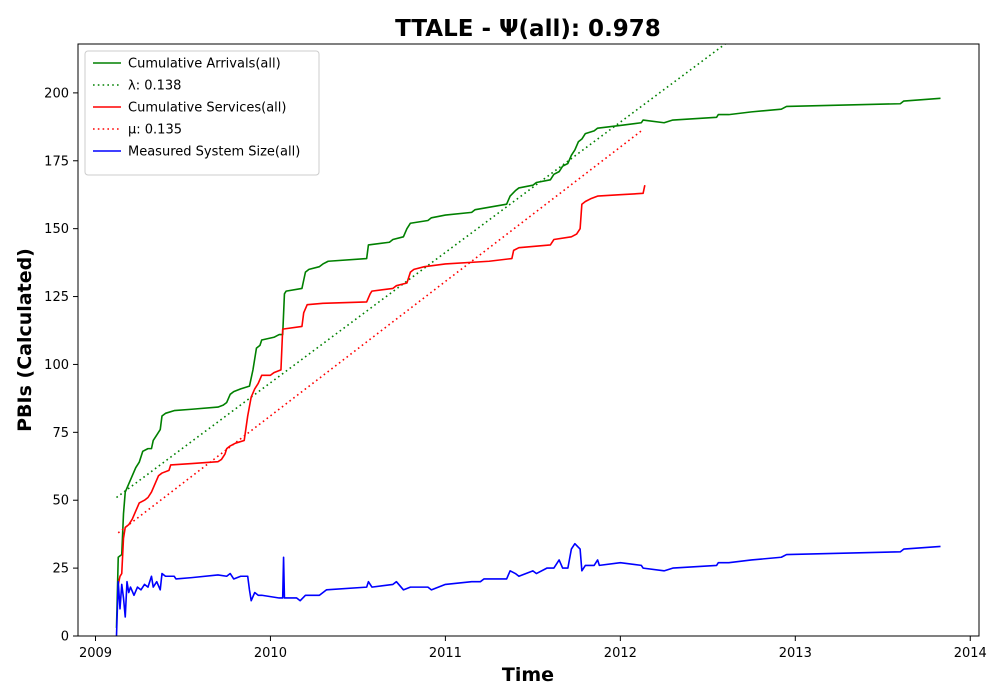  What do you see at coordinates (56, 297) in the screenshot?
I see `y-tick-label: 125` at bounding box center [56, 297].